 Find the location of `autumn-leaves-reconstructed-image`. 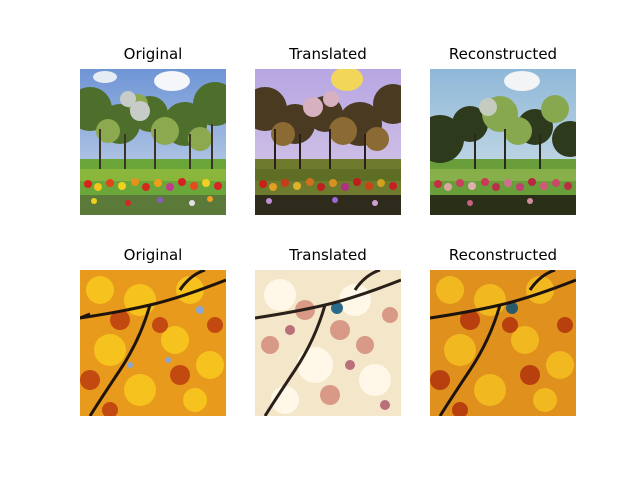

autumn-leaves-reconstructed-image is located at coordinates (503, 343).